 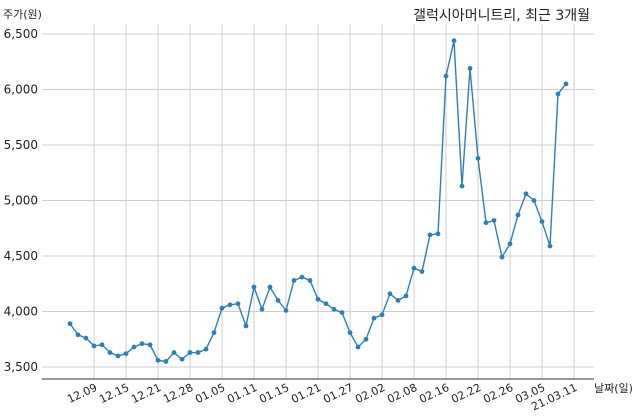 What do you see at coordinates (21, 145) in the screenshot?
I see `y-tick-label: 5,500` at bounding box center [21, 145].